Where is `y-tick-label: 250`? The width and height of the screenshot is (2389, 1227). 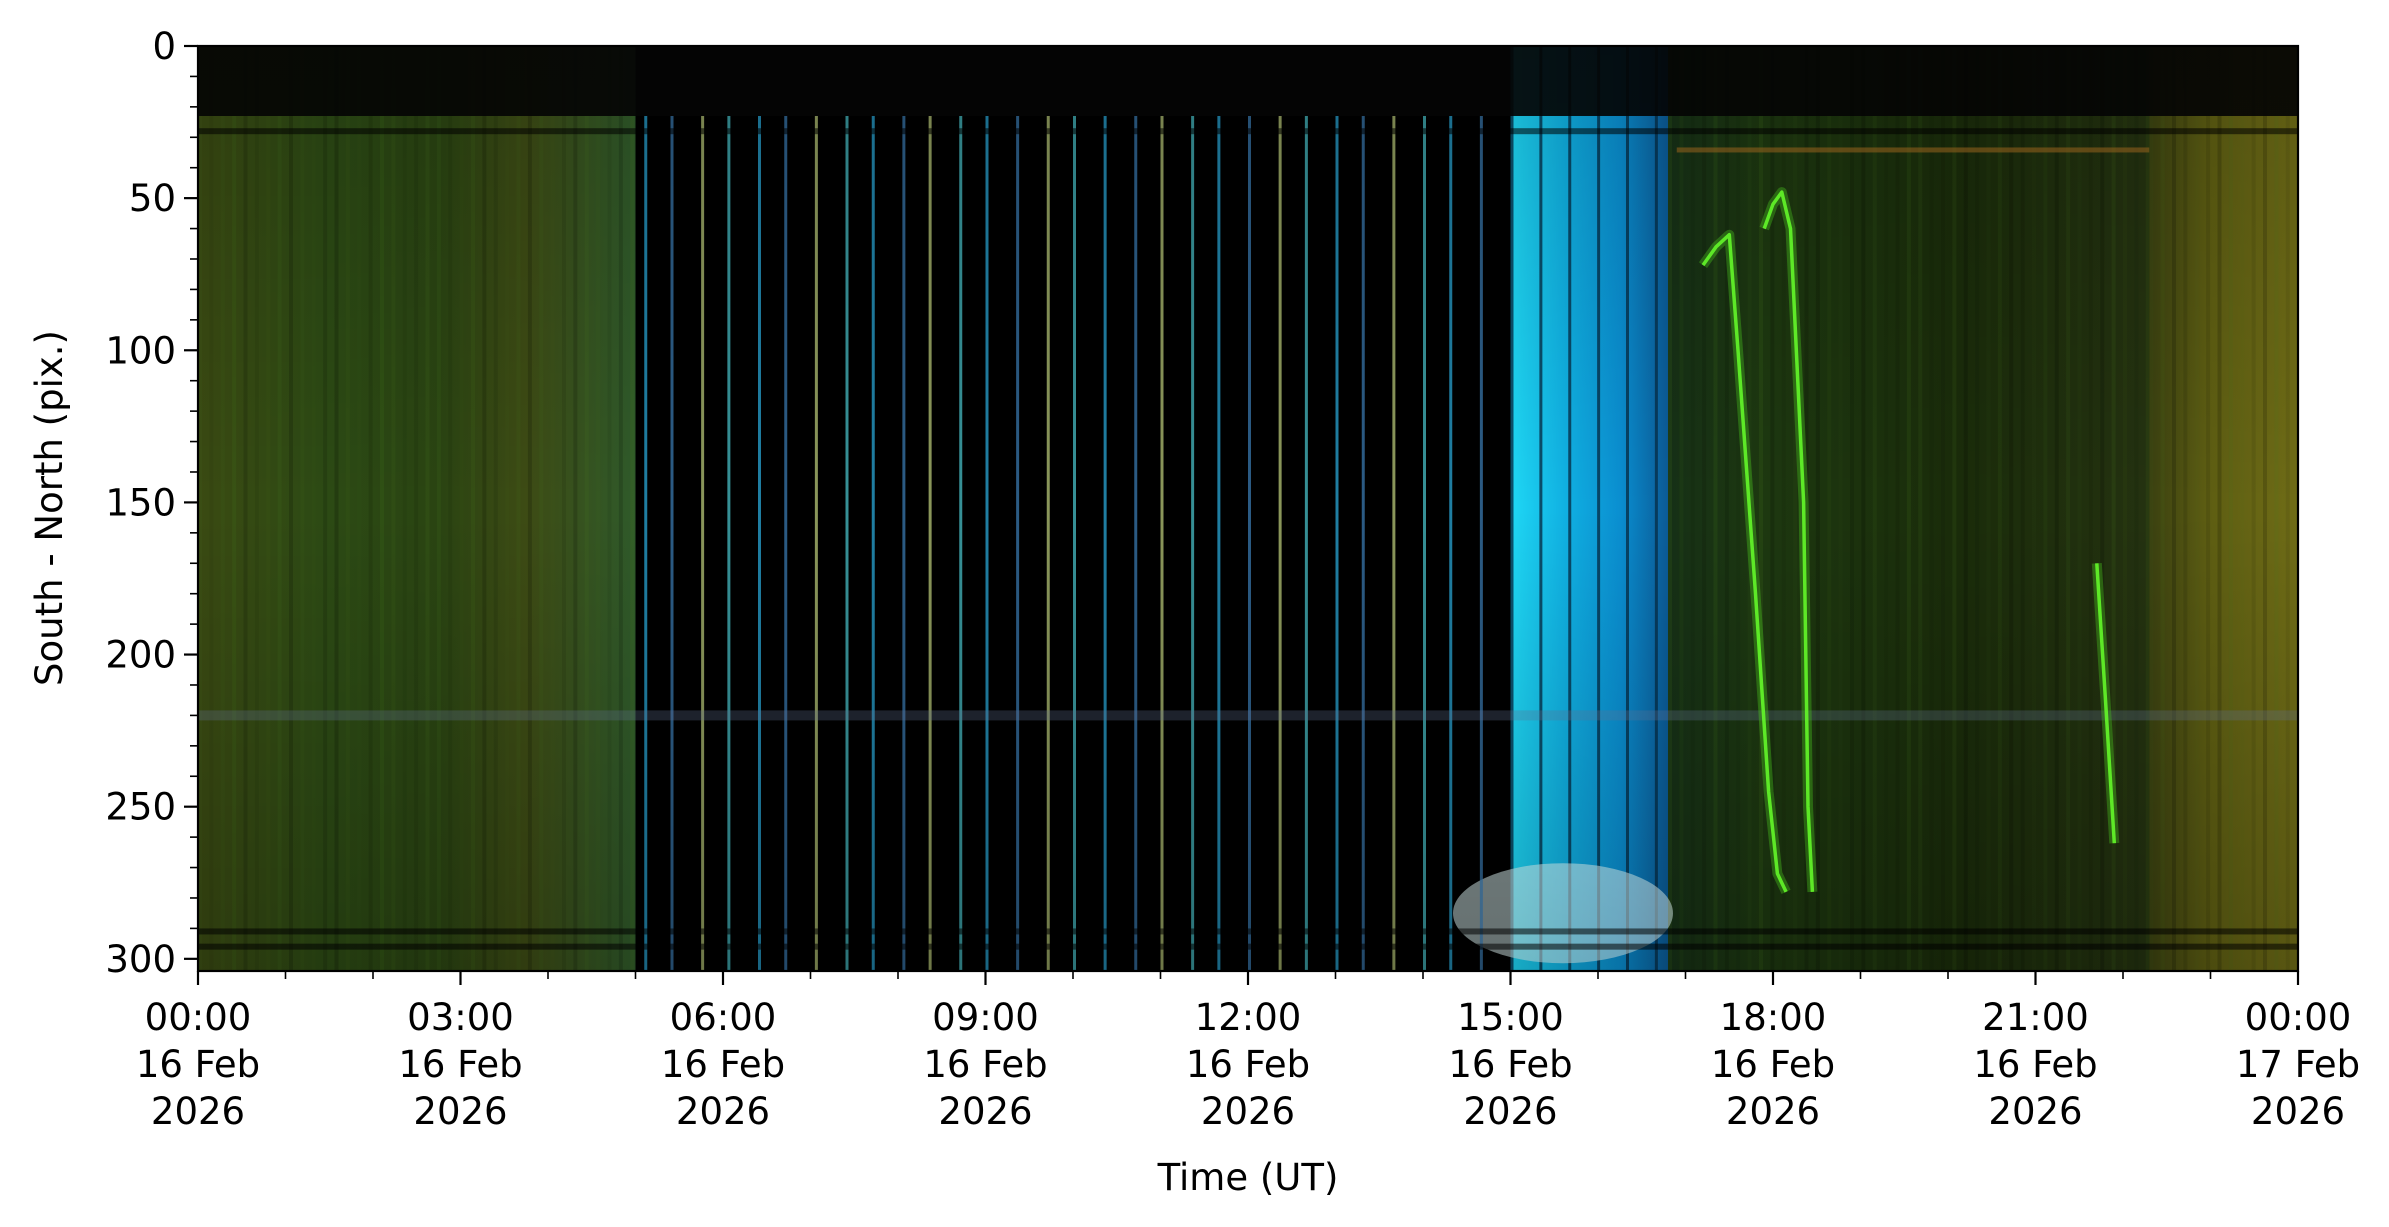 y-tick-label: 250 is located at coordinates (140, 807).